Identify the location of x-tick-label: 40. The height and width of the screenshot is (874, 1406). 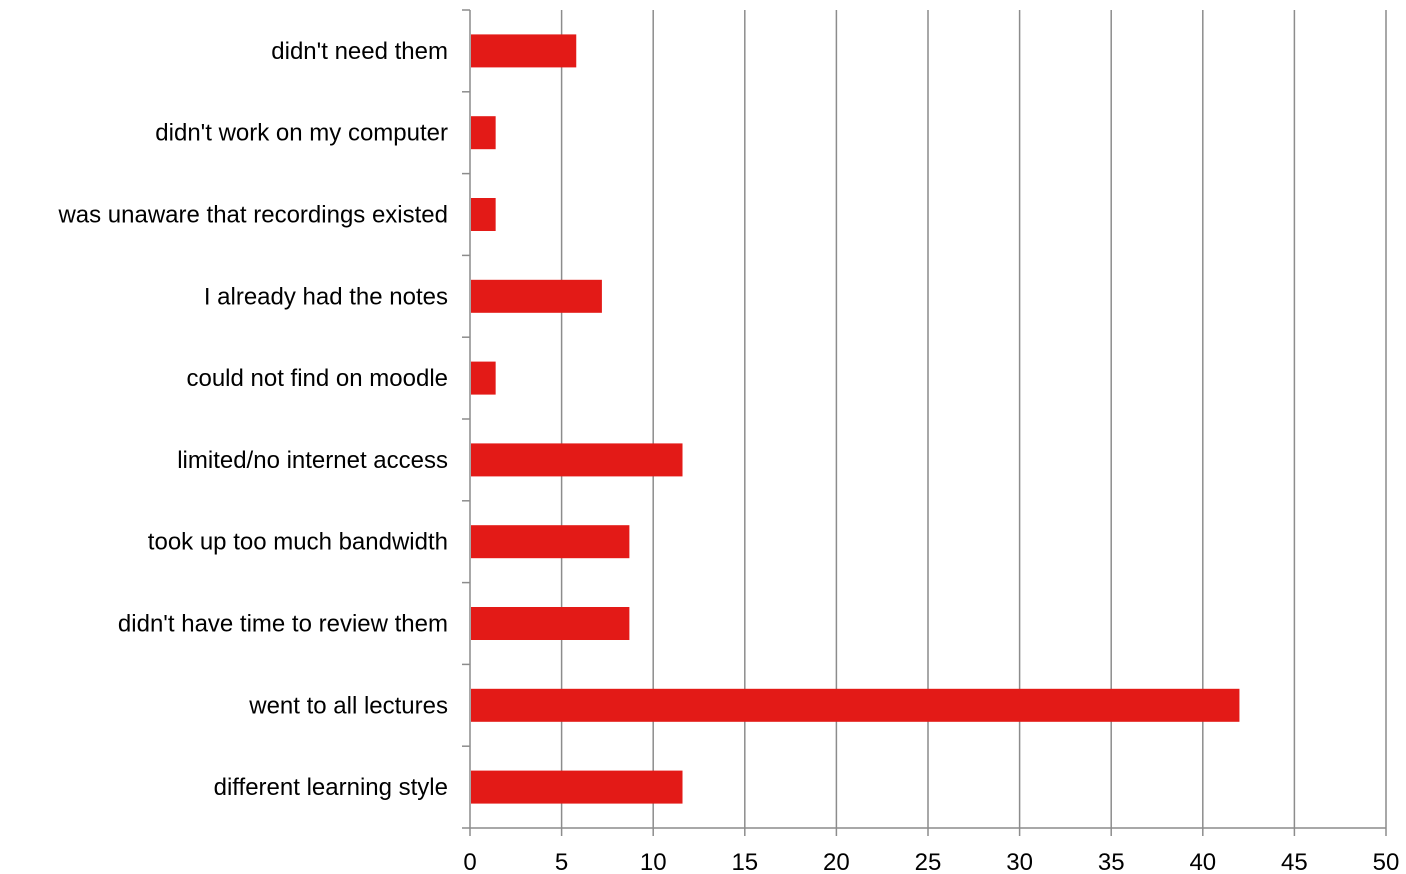
(1202, 861).